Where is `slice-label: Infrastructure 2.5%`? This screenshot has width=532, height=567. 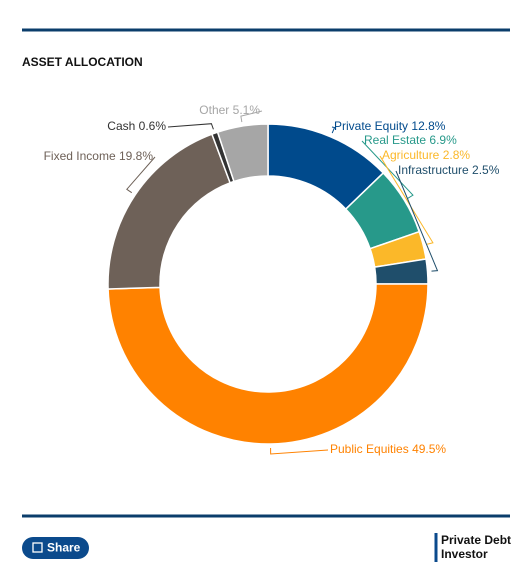
slice-label: Infrastructure 2.5% is located at coordinates (449, 170).